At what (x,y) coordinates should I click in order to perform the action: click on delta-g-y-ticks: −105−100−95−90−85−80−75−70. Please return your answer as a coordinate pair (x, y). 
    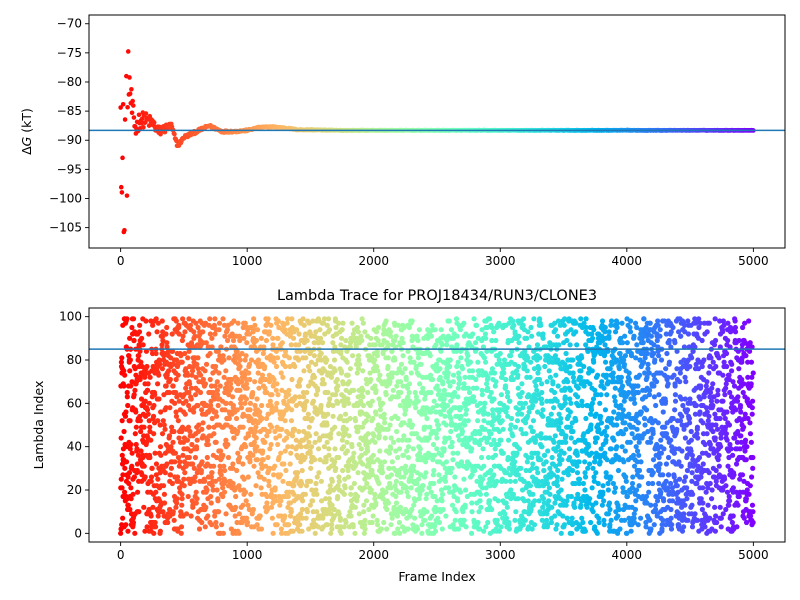
    Looking at the image, I should click on (69, 126).